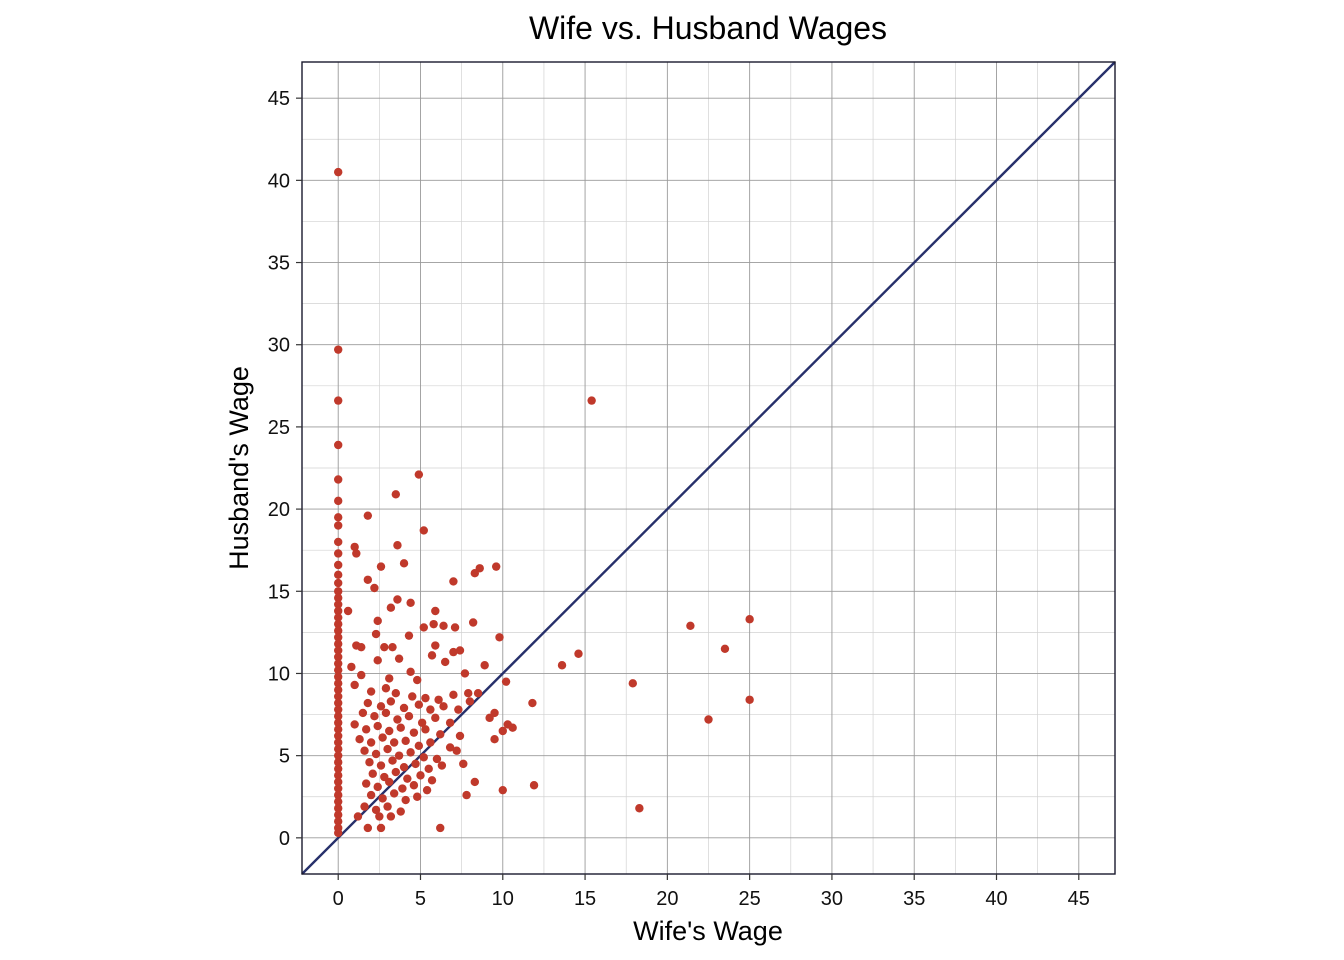 This screenshot has width=1344, height=960. I want to click on x-tick-label: 25, so click(750, 899).